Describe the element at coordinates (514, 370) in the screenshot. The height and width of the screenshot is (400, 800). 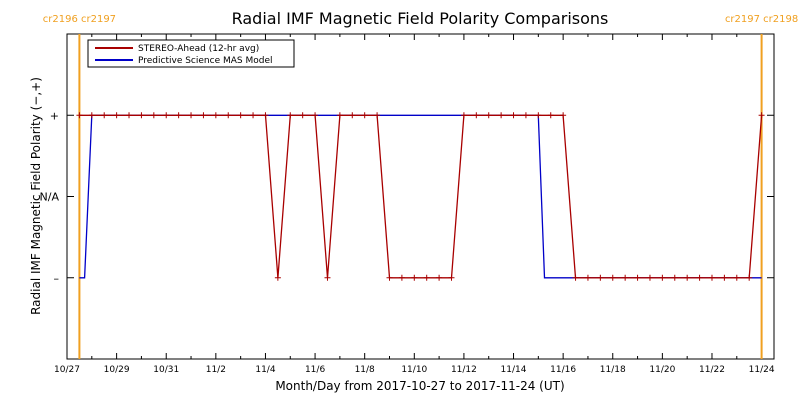
I see `x-tick-label: 11/14` at that location.